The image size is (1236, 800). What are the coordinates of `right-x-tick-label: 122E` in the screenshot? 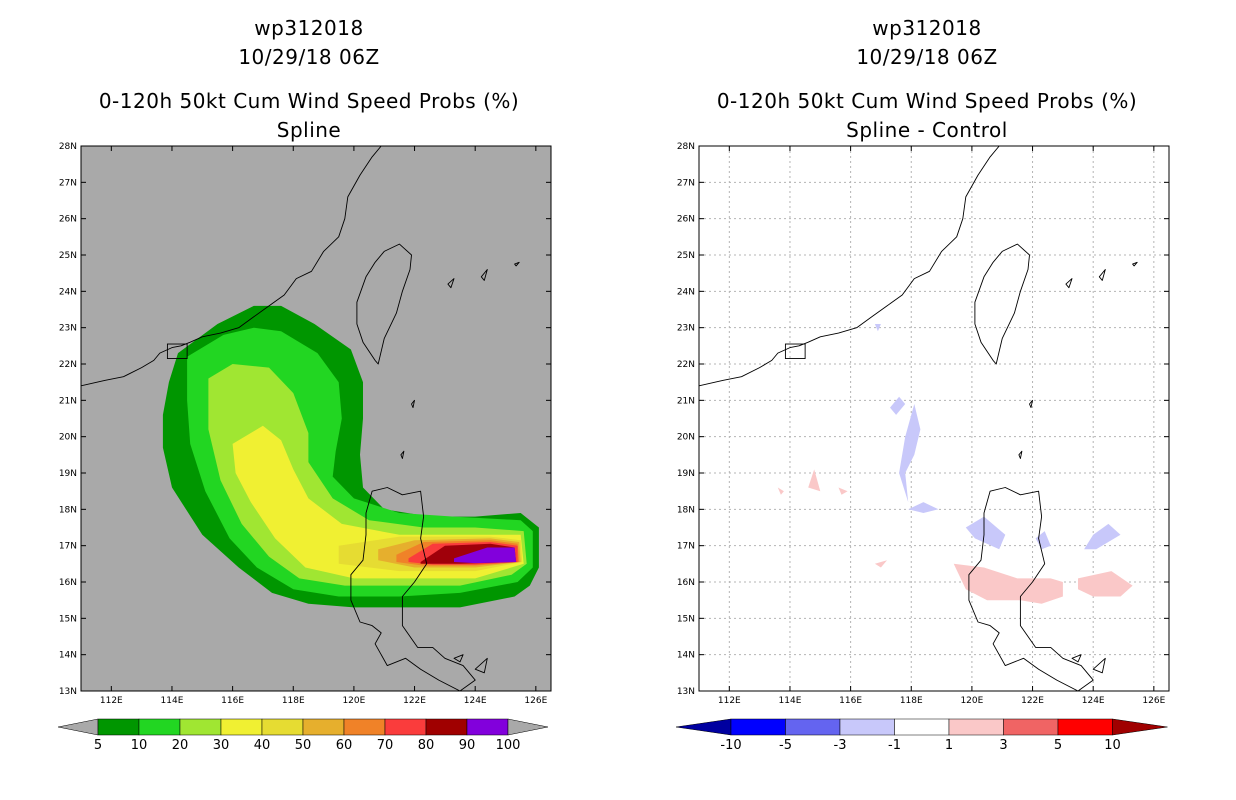 It's located at (1032, 701).